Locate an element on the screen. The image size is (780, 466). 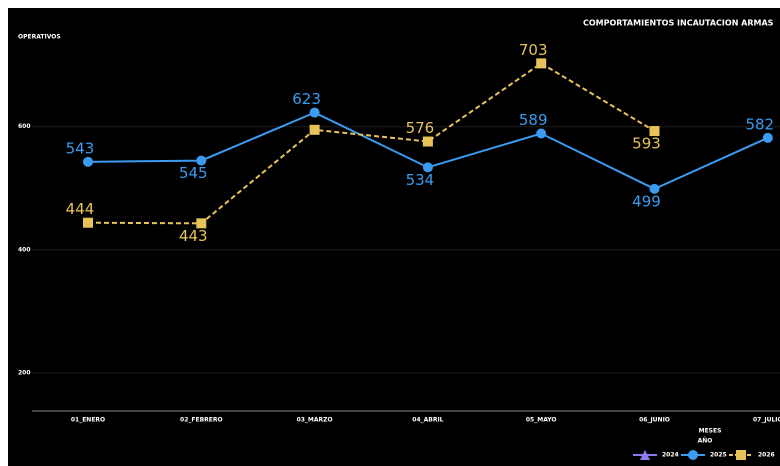
data-label: 443 is located at coordinates (193, 236).